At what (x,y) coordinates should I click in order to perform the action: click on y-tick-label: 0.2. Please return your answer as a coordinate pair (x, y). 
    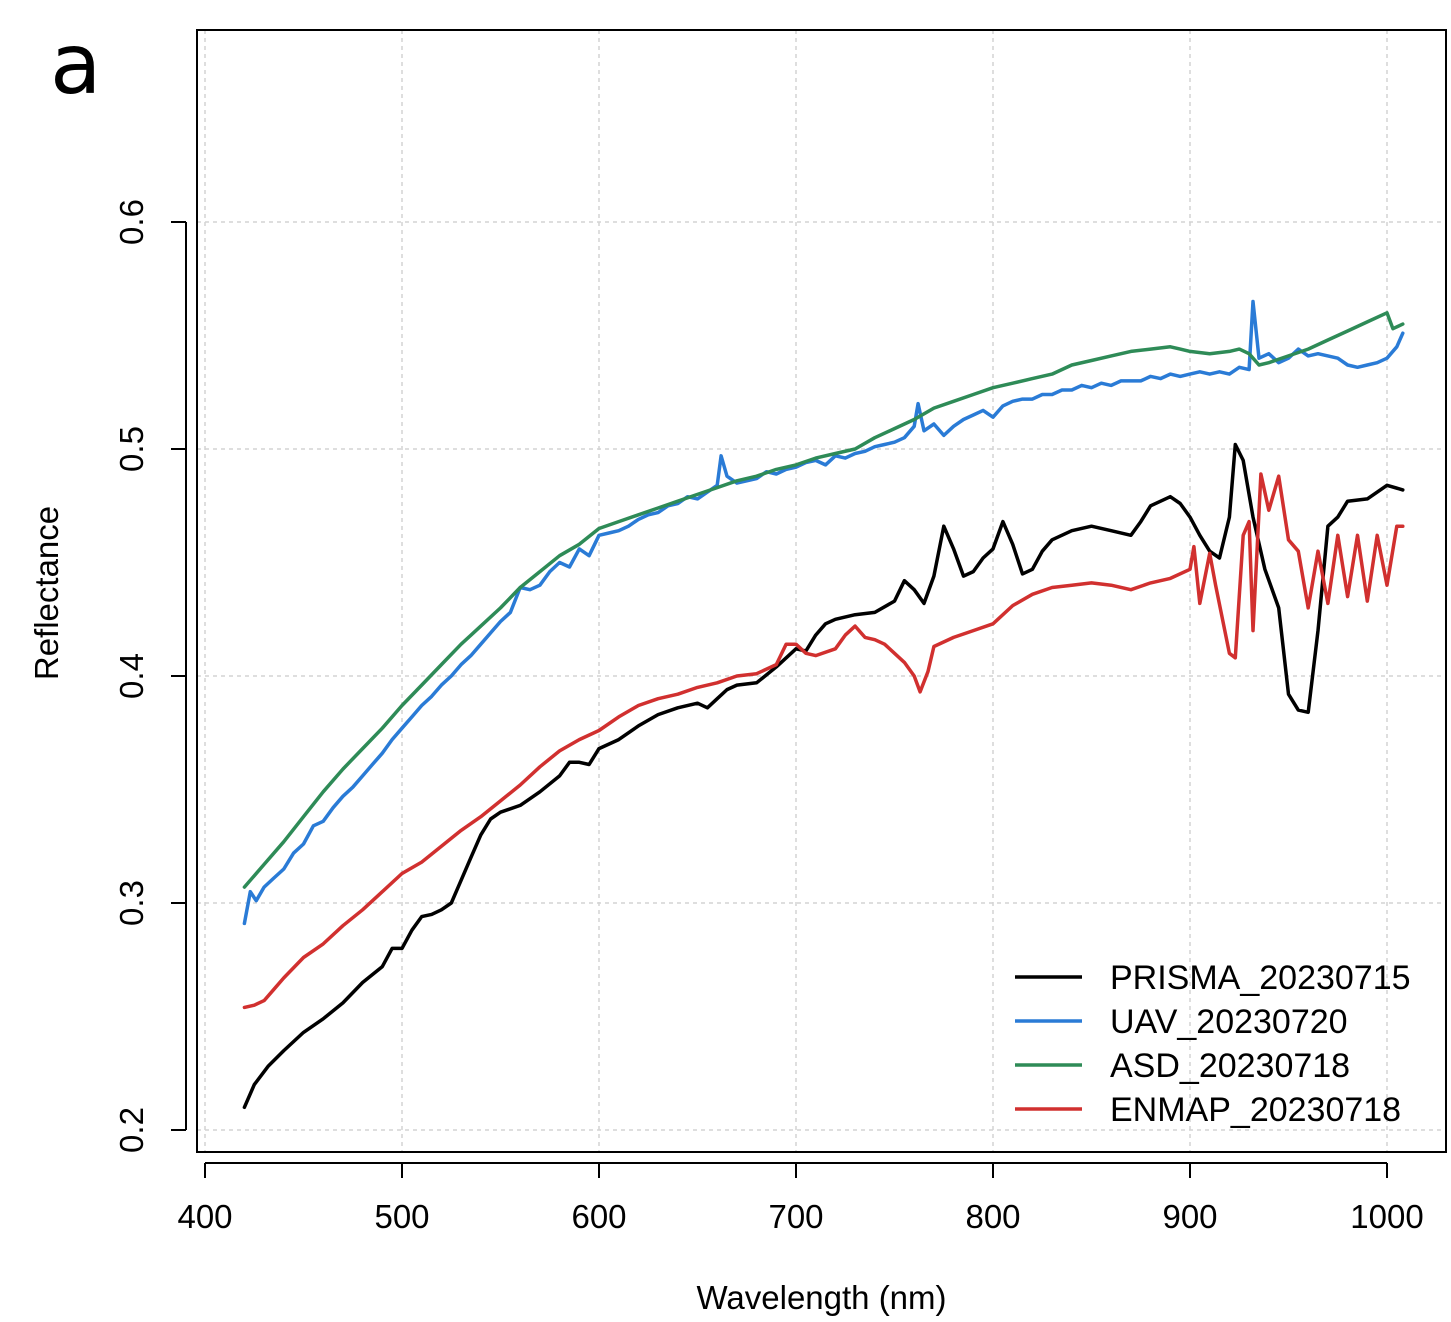
    Looking at the image, I should click on (131, 1130).